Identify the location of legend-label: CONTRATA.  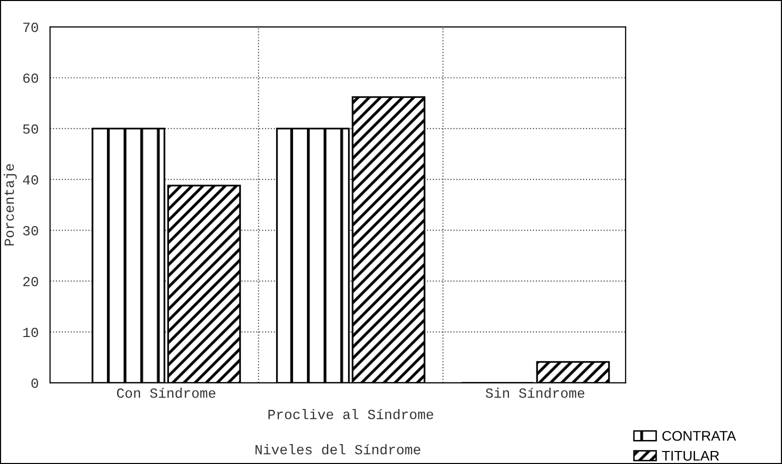
(699, 435).